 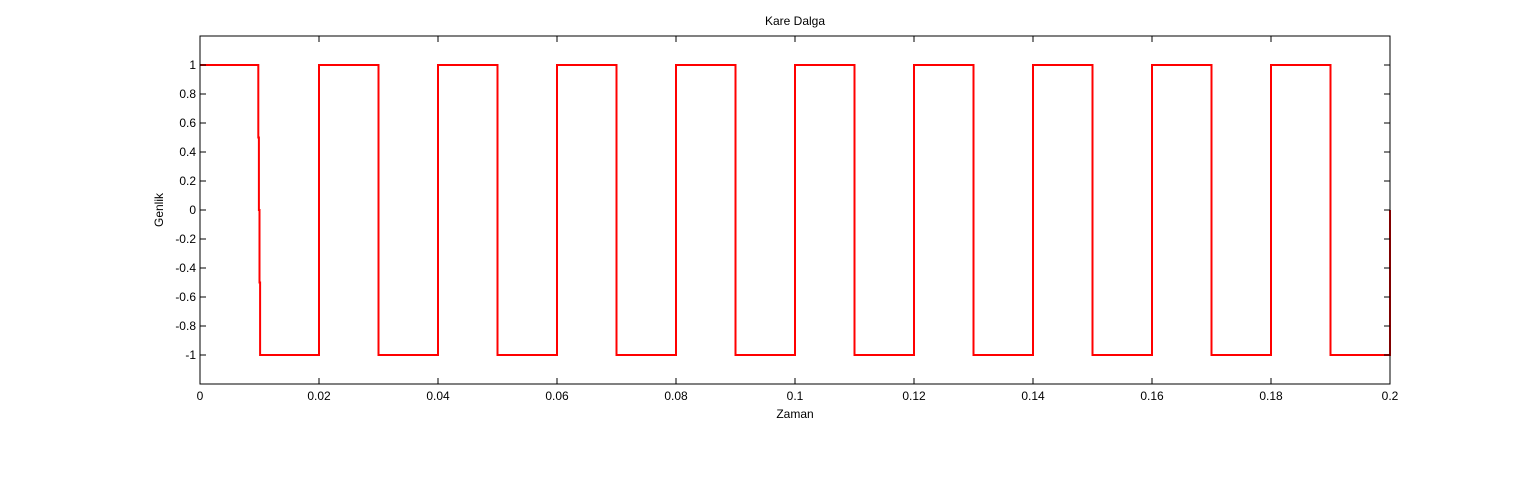 What do you see at coordinates (557, 396) in the screenshot?
I see `x-tick-label: 0.06` at bounding box center [557, 396].